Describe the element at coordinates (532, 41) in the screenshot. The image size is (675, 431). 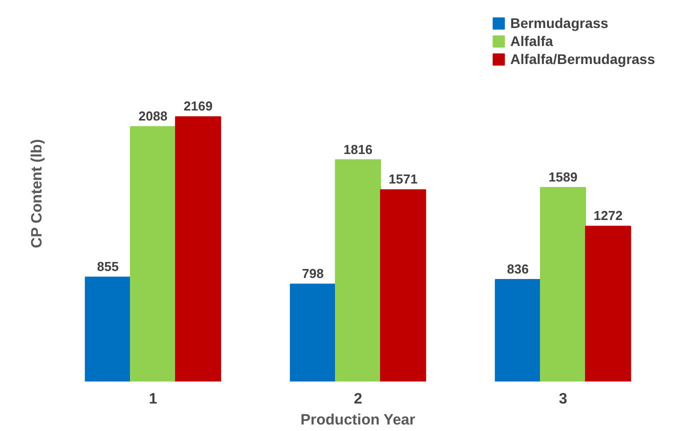
I see `legend-label: Alfalfa` at that location.